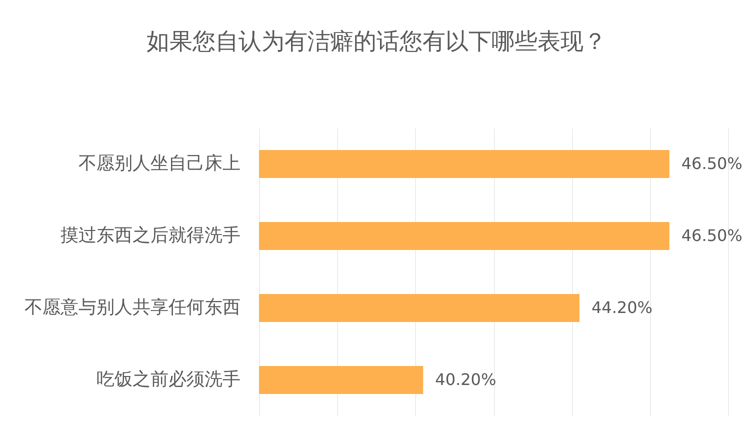 This screenshot has height=439, width=752. What do you see at coordinates (376, 42) in the screenshot?
I see `chart-title: 如果您自认为有洁癖的话您有以下哪些表现？` at bounding box center [376, 42].